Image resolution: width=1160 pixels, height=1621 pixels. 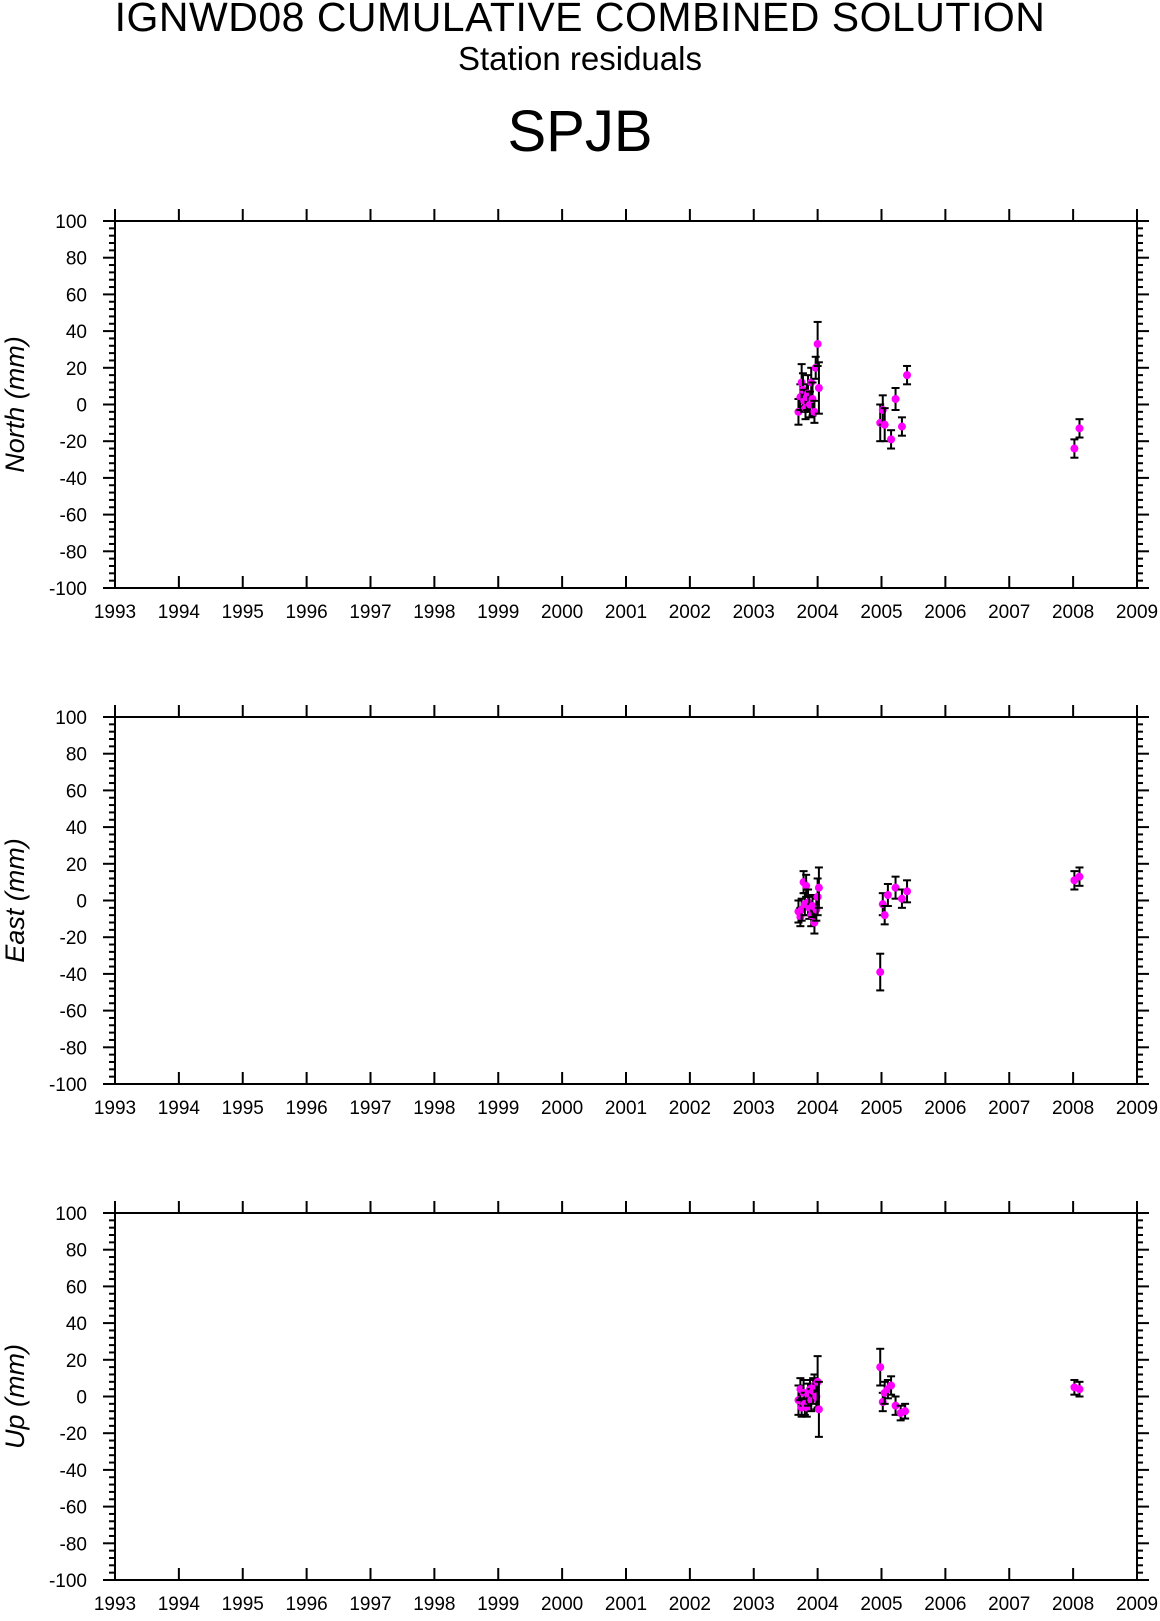 I want to click on y-axis-label: East (mm), so click(x=15, y=900).